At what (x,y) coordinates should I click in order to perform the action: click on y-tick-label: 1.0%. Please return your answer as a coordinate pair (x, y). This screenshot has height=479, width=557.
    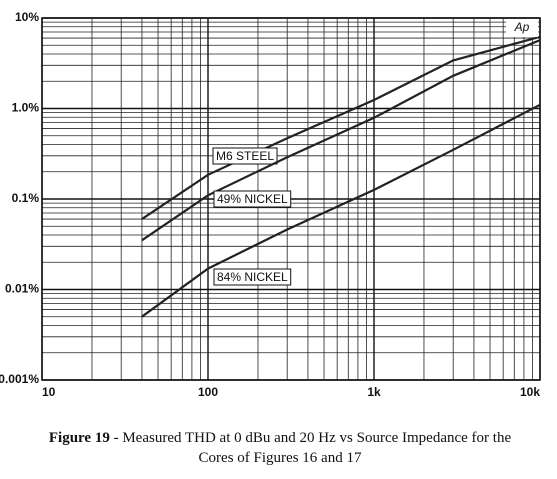
    Looking at the image, I should click on (26, 108).